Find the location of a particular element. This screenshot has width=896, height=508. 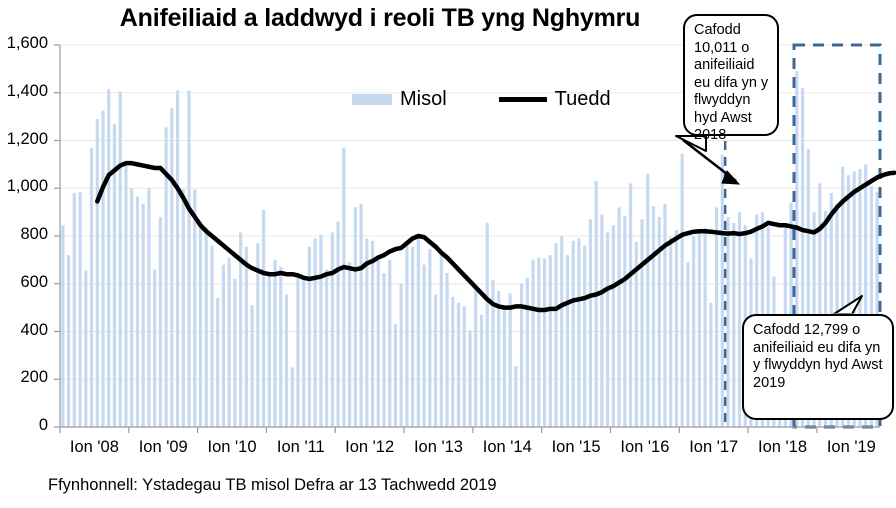

legend-bar-label: Misol is located at coordinates (423, 98).